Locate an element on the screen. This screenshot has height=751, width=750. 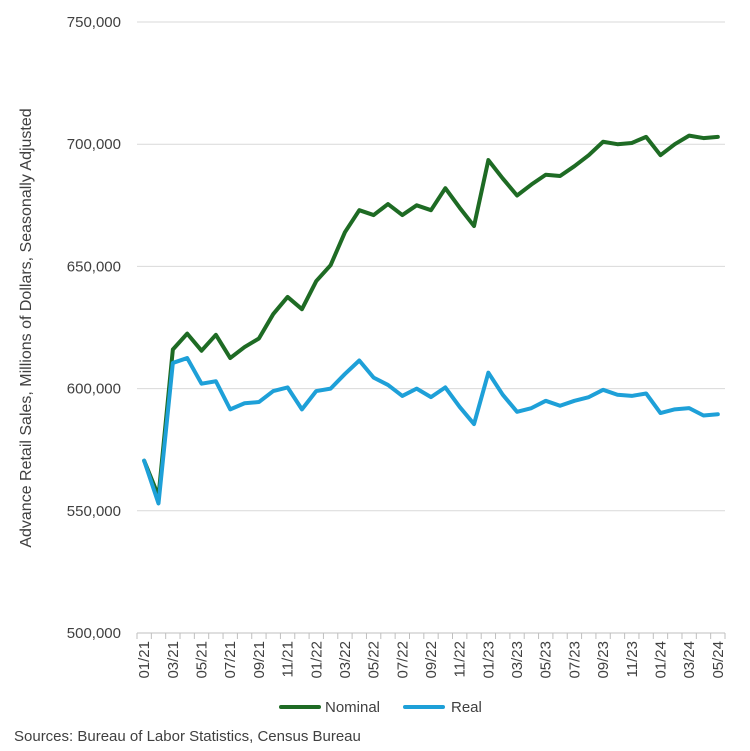
x-tick-label: 07/21 is located at coordinates (230, 660).